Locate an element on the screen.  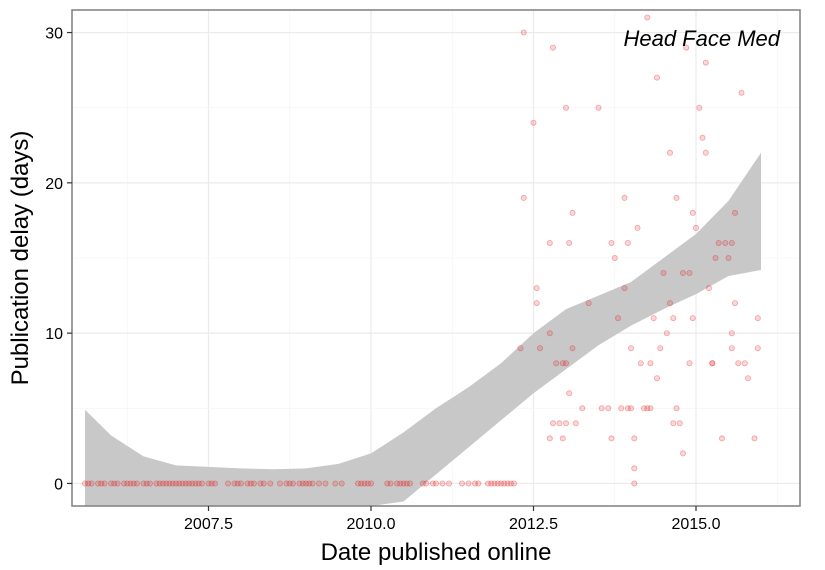
x-tick-label: 2010.0 is located at coordinates (371, 524).